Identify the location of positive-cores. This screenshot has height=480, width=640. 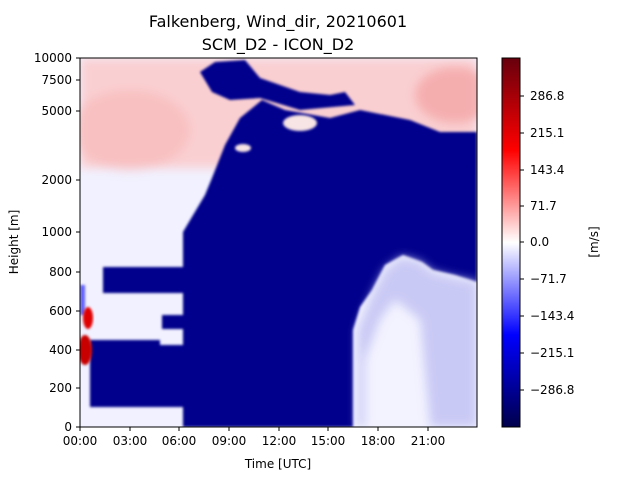
(86, 336).